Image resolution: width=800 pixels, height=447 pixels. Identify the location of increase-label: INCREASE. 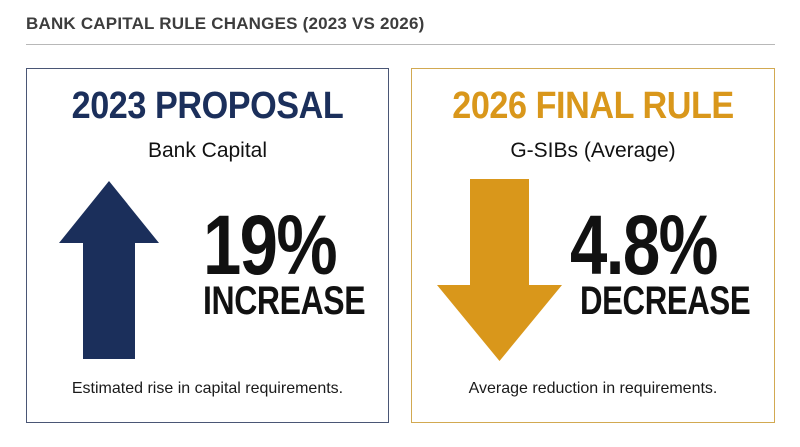
(284, 301).